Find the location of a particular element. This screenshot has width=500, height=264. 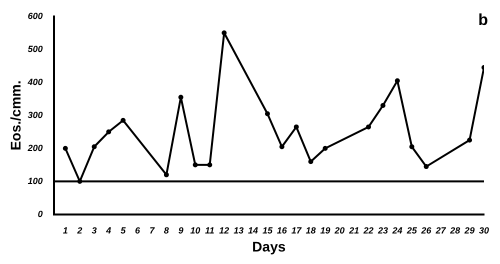

y-tick-label: 400 is located at coordinates (34, 81).